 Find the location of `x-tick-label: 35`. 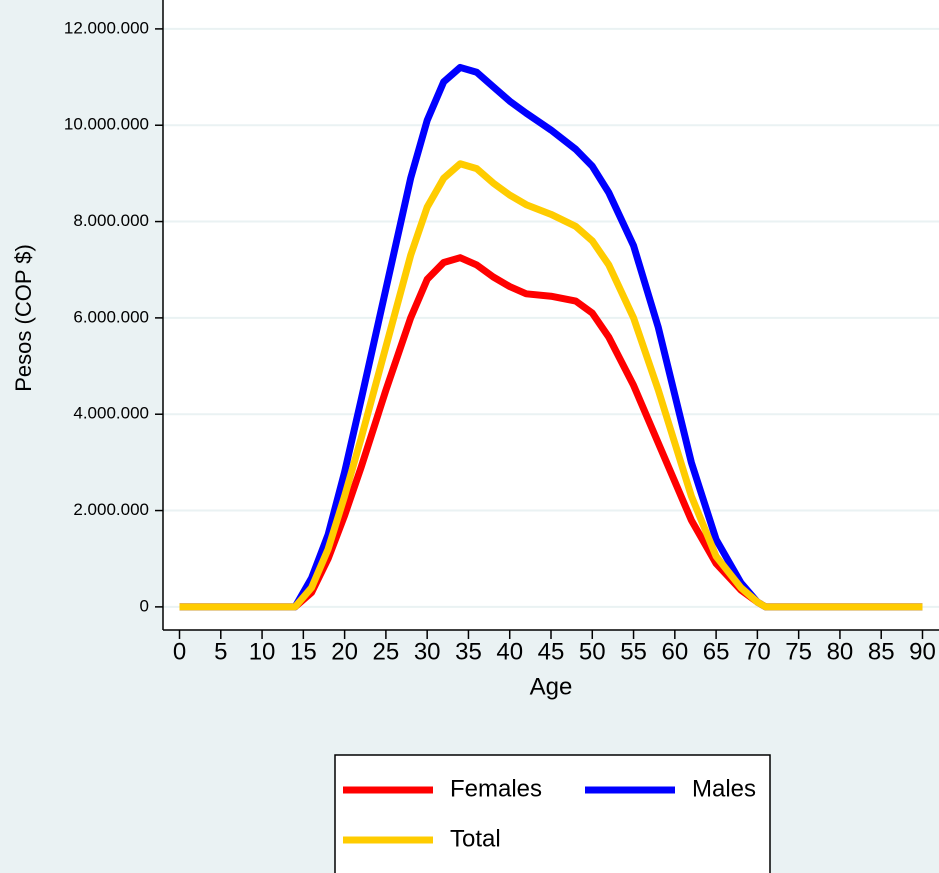

x-tick-label: 35 is located at coordinates (468, 651).